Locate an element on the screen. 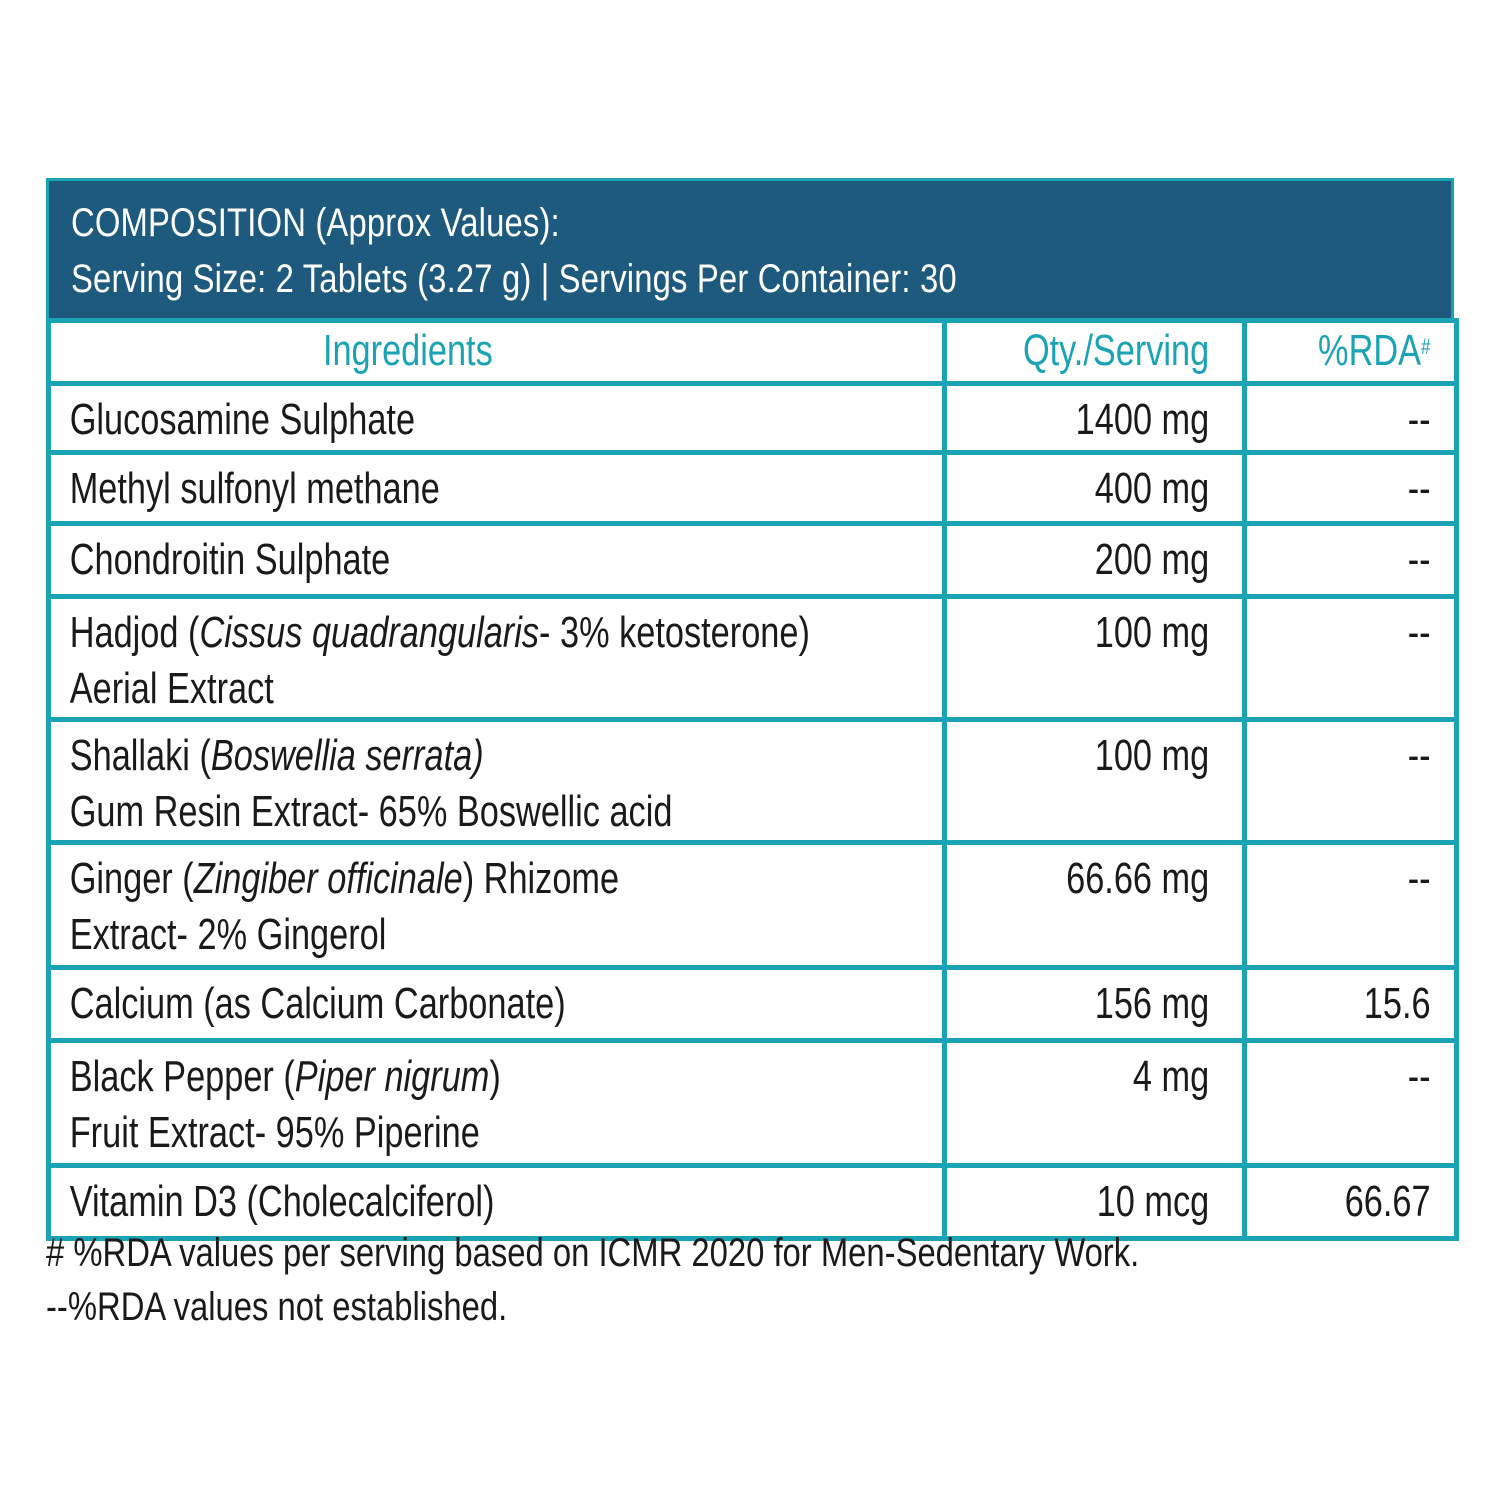 The height and width of the screenshot is (1500, 1500). ingredient-name-line2: Gum Resin Extract- 65% Boswellic acid is located at coordinates (371, 811).